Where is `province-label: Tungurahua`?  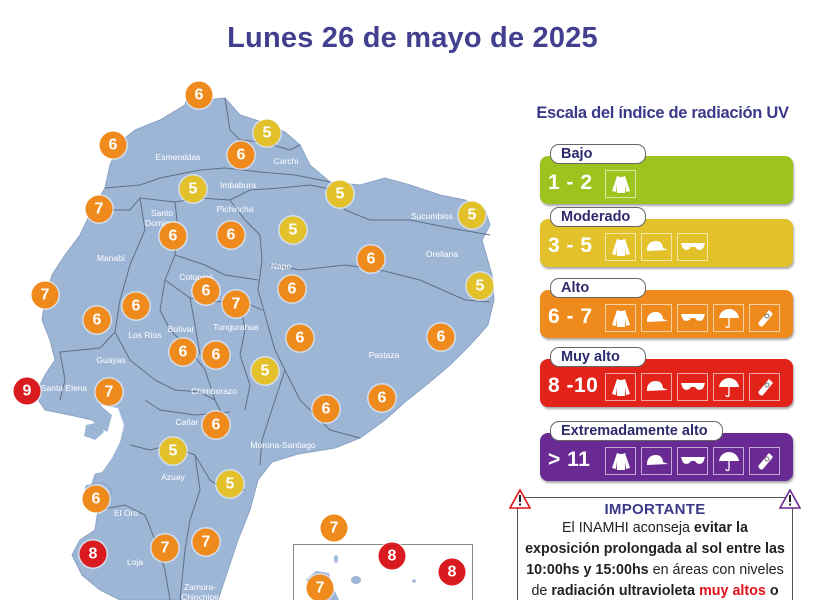 province-label: Tungurahua is located at coordinates (236, 327).